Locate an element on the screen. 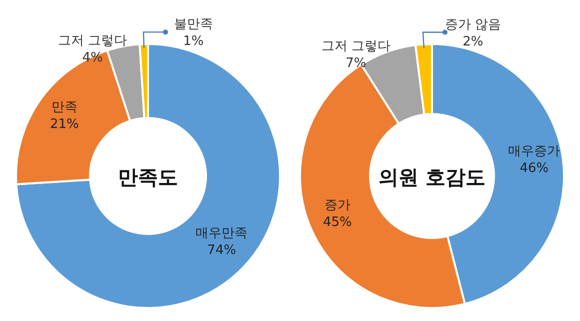 The width and height of the screenshot is (580, 321). data-label: 74% is located at coordinates (221, 250).